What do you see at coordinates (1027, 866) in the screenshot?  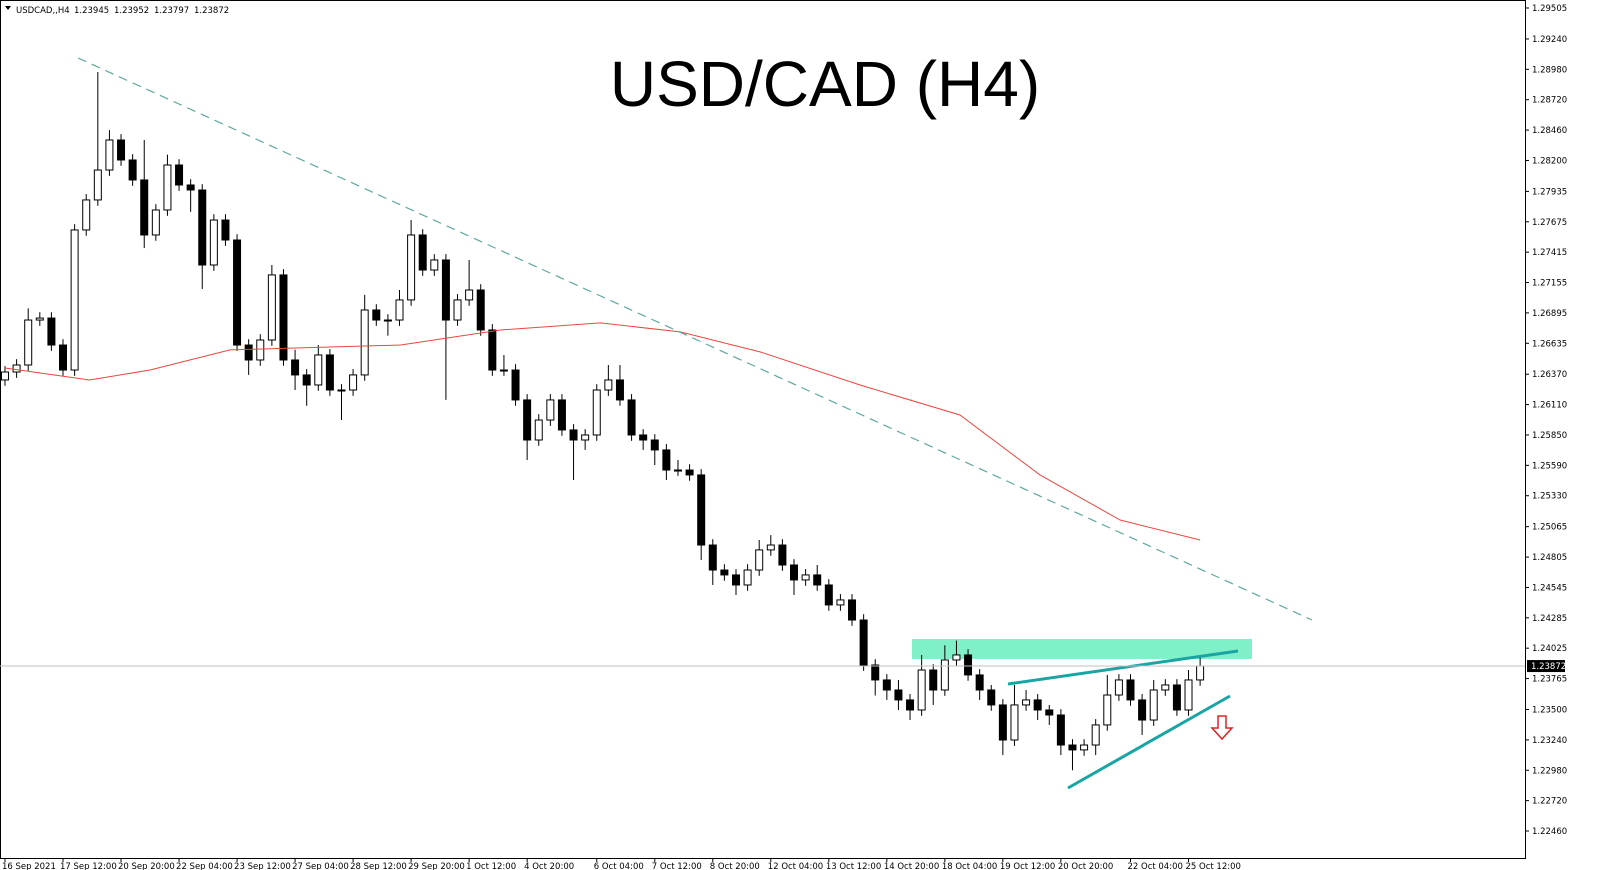 I see `x-tick-label: 19 Oct 12:00` at bounding box center [1027, 866].